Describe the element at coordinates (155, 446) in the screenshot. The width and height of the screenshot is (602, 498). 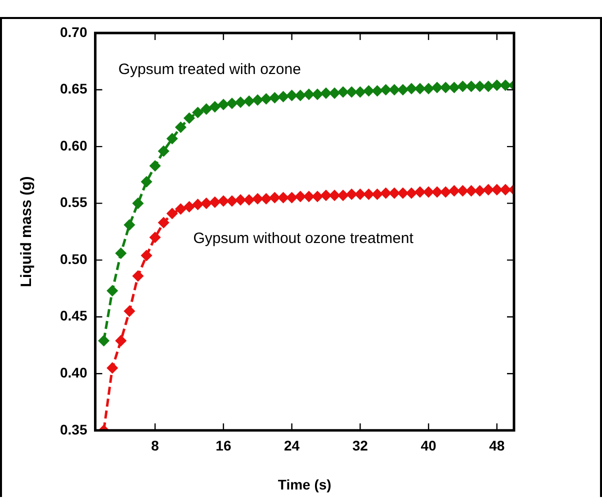
I see `x-tick-label: 8` at that location.